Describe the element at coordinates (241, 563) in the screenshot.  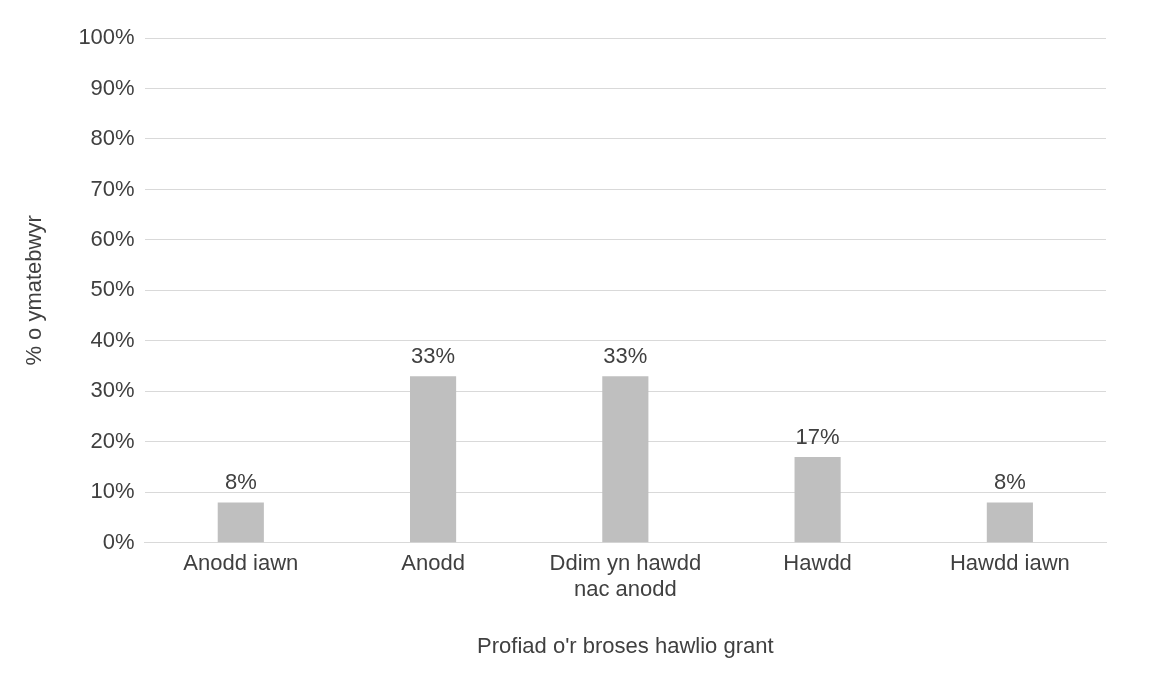
I see `x-tick-label: Anodd iawn` at that location.